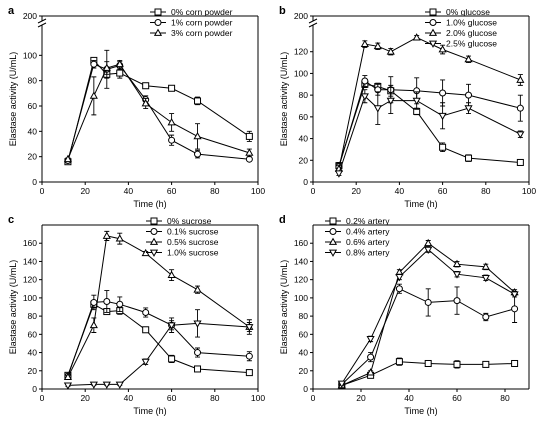  I want to click on y-tick-label: 20, so click(33, 157).